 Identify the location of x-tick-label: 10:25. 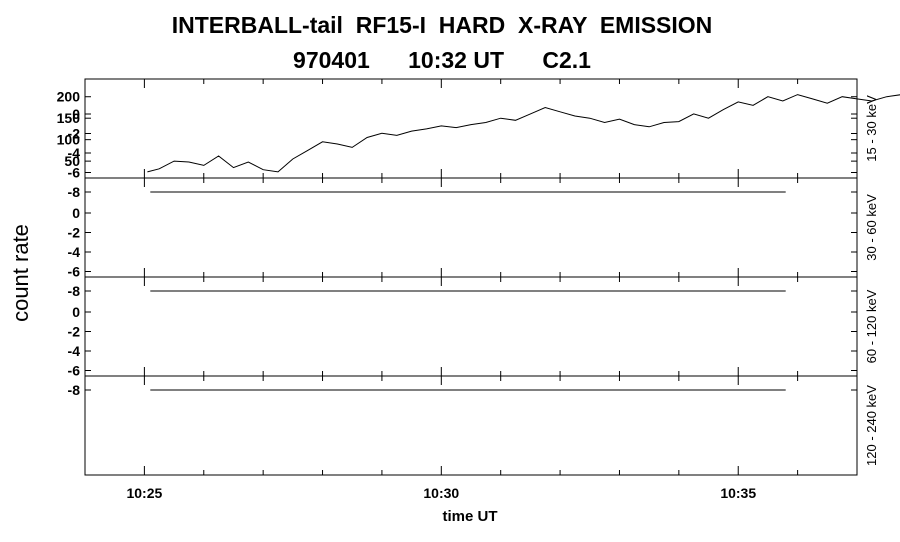
(144, 493).